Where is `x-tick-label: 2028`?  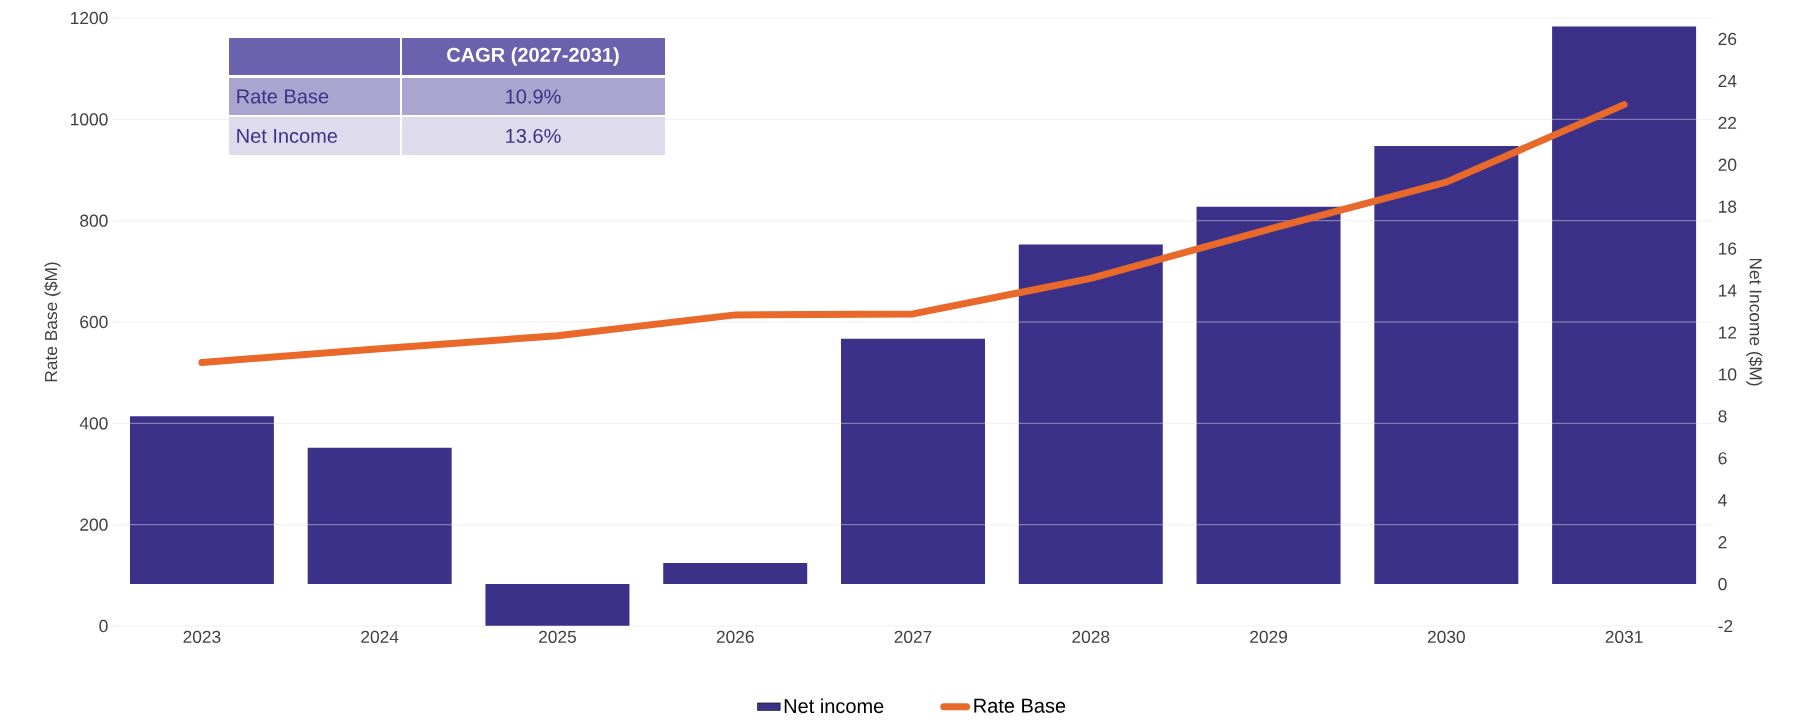
x-tick-label: 2028 is located at coordinates (1091, 636).